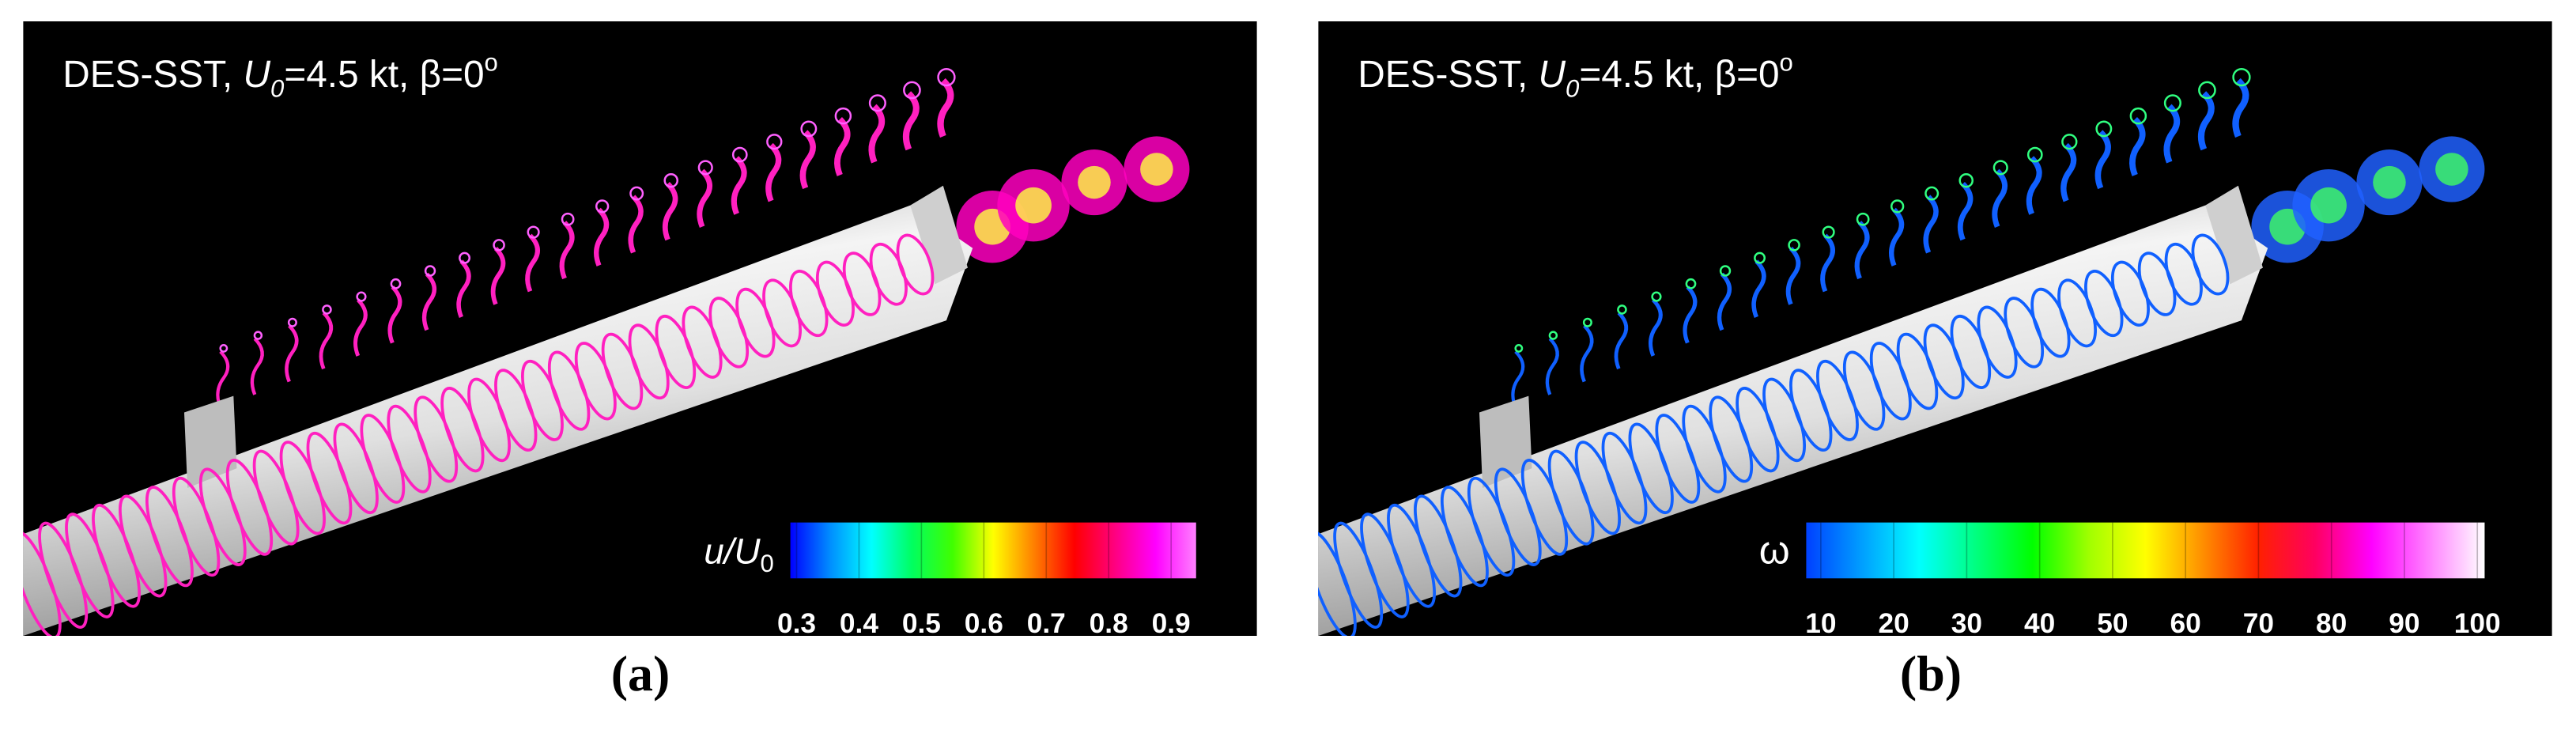 The height and width of the screenshot is (745, 2576). I want to click on colorbar-tick-label: 70, so click(2258, 622).